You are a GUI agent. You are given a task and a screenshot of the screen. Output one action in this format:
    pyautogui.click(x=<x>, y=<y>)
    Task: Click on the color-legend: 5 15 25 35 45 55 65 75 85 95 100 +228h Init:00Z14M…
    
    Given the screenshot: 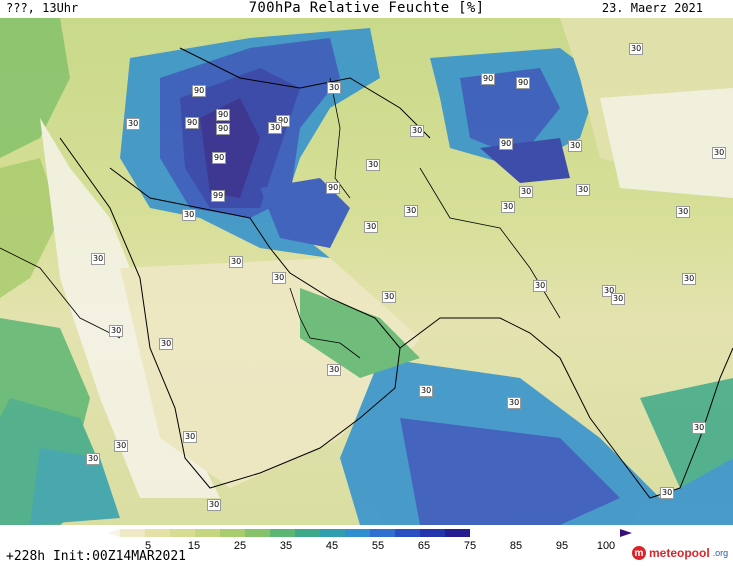 What is the action you would take?
    pyautogui.click(x=366, y=545)
    